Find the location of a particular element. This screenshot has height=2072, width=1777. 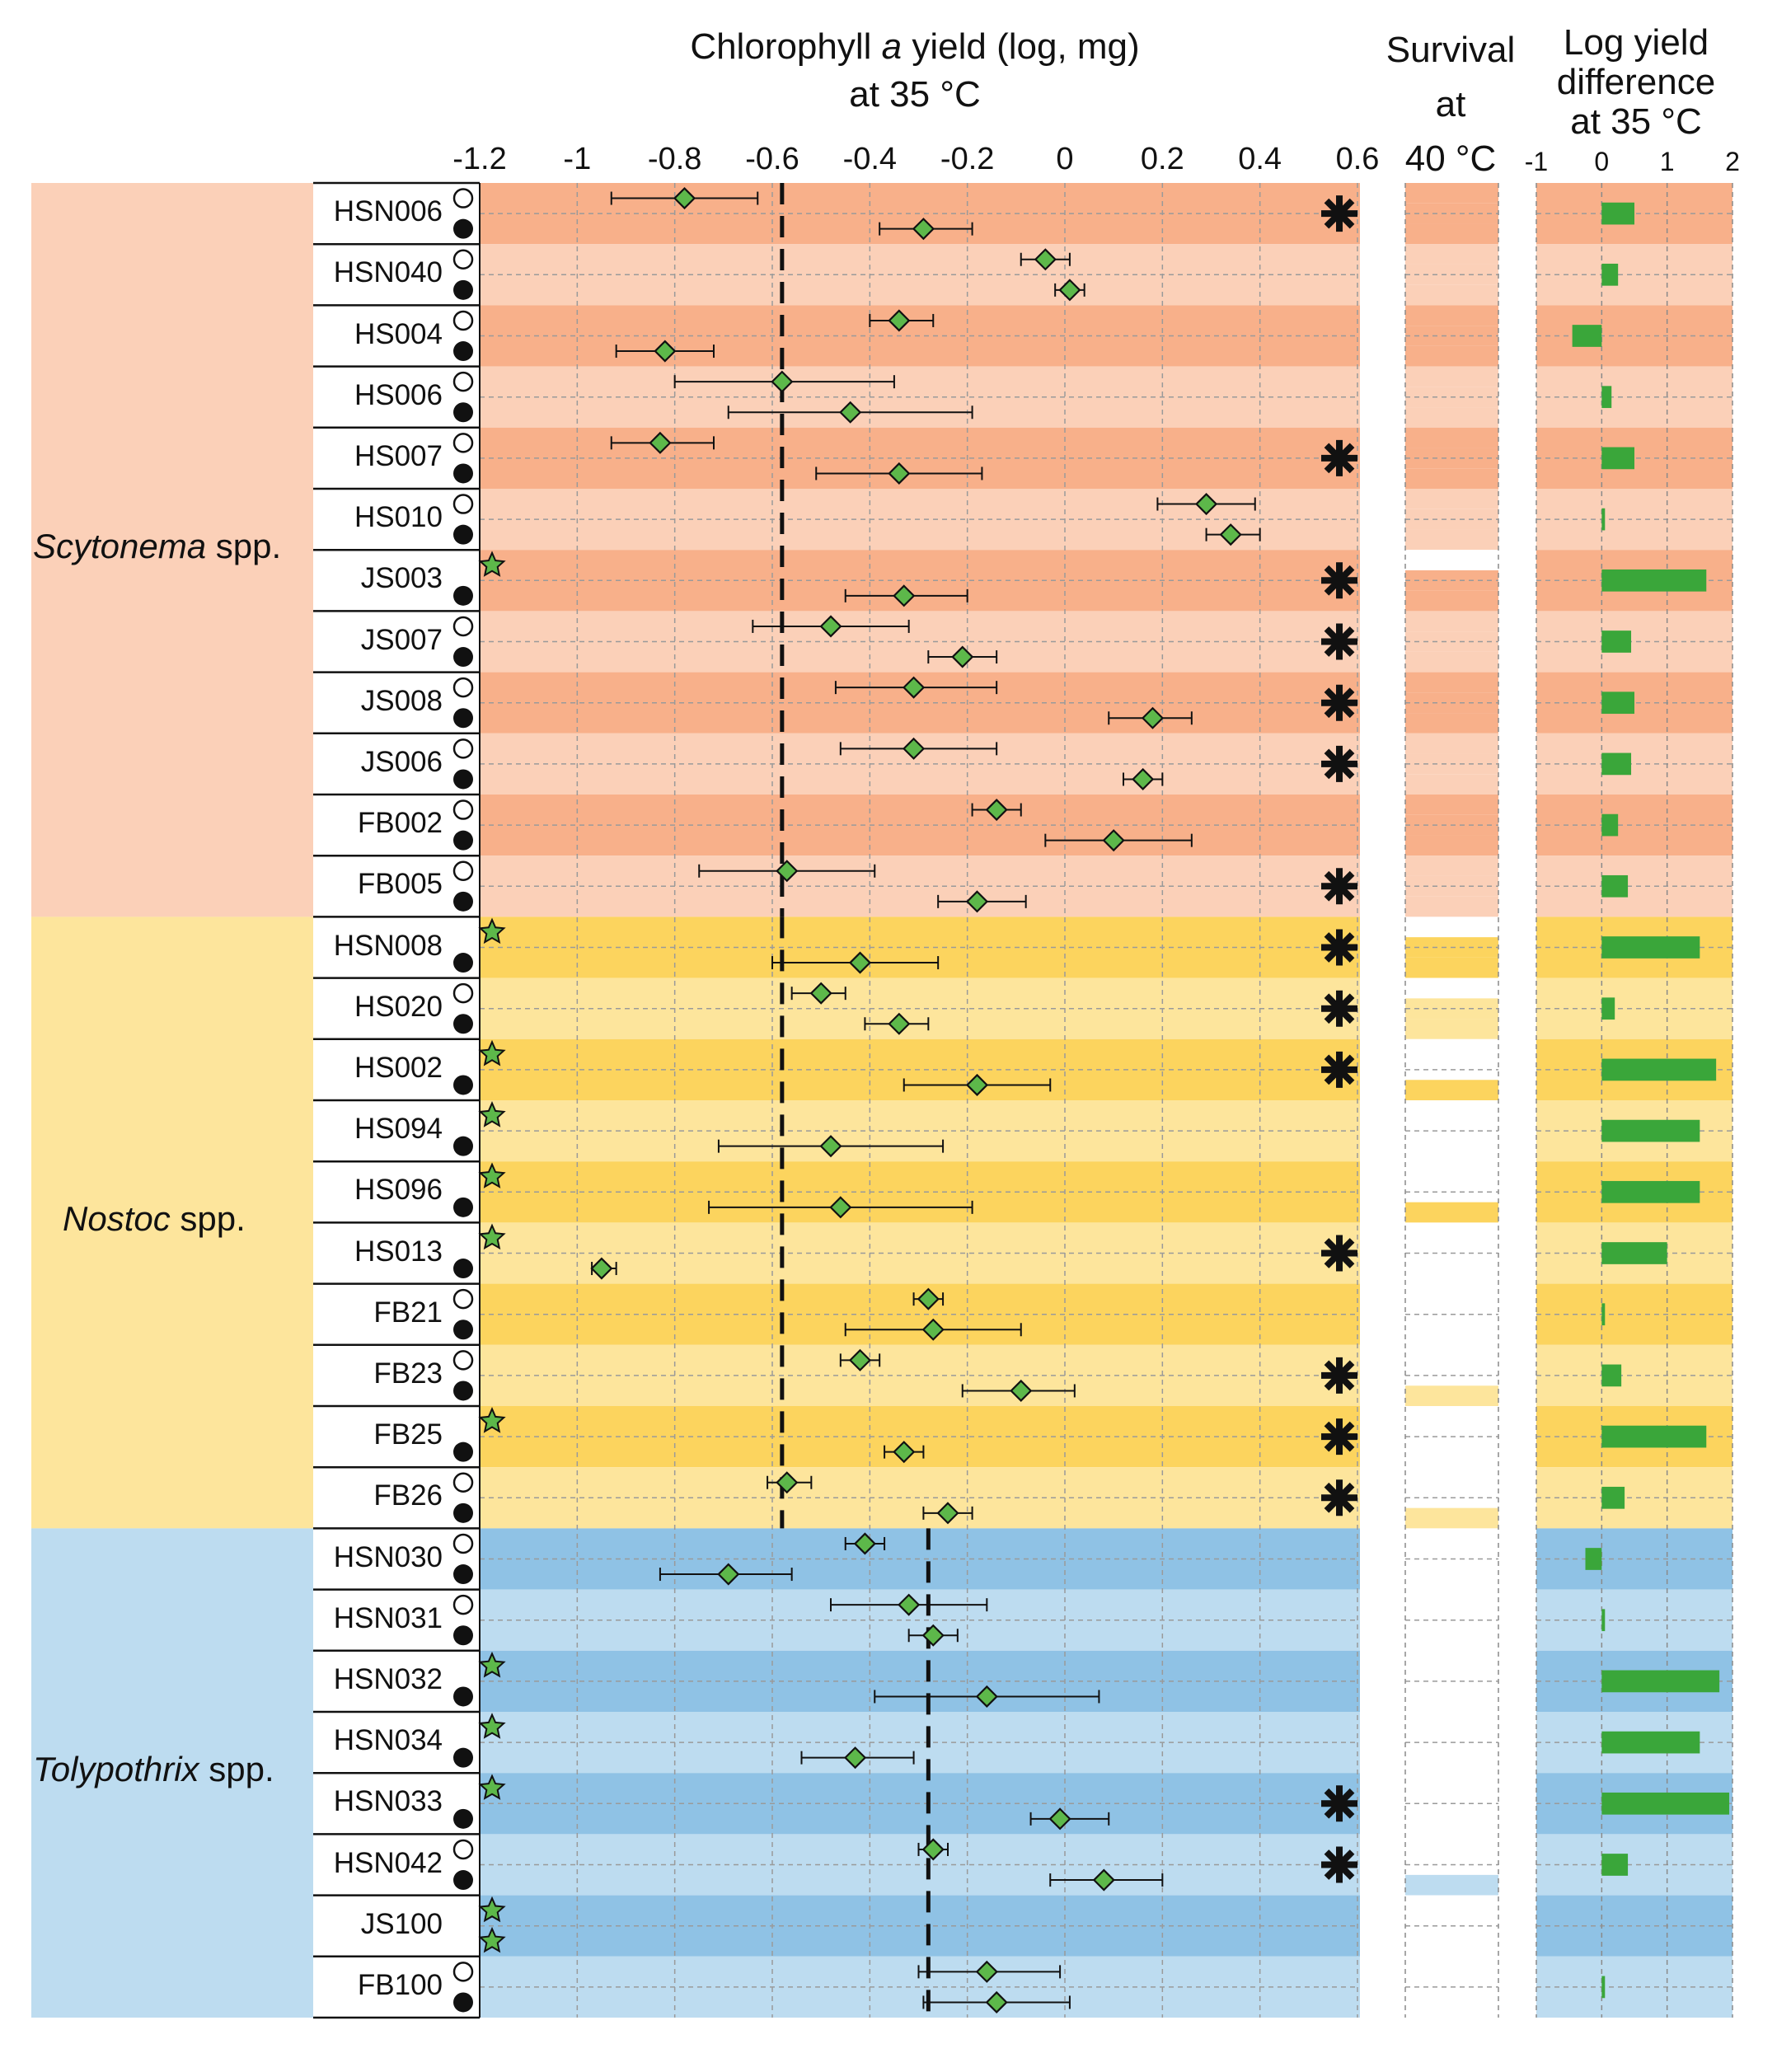

diff-tick-label: 2 is located at coordinates (1732, 161).